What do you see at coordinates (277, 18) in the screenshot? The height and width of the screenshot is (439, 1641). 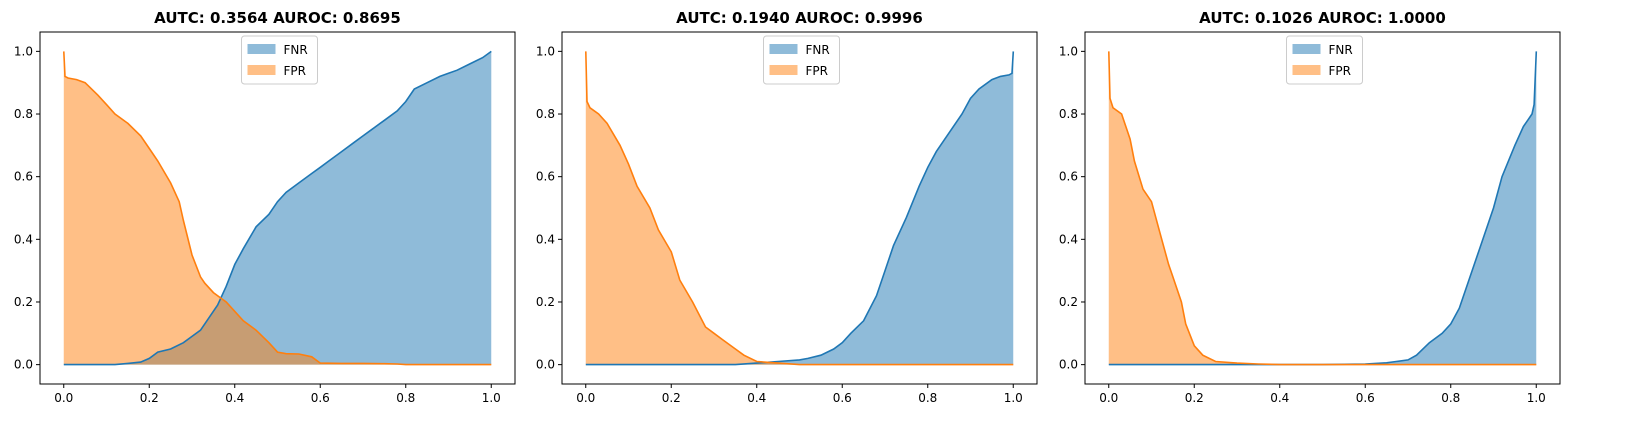 I see `chart-title: AUTC: 0.3564 AUROC: 0.8695` at bounding box center [277, 18].